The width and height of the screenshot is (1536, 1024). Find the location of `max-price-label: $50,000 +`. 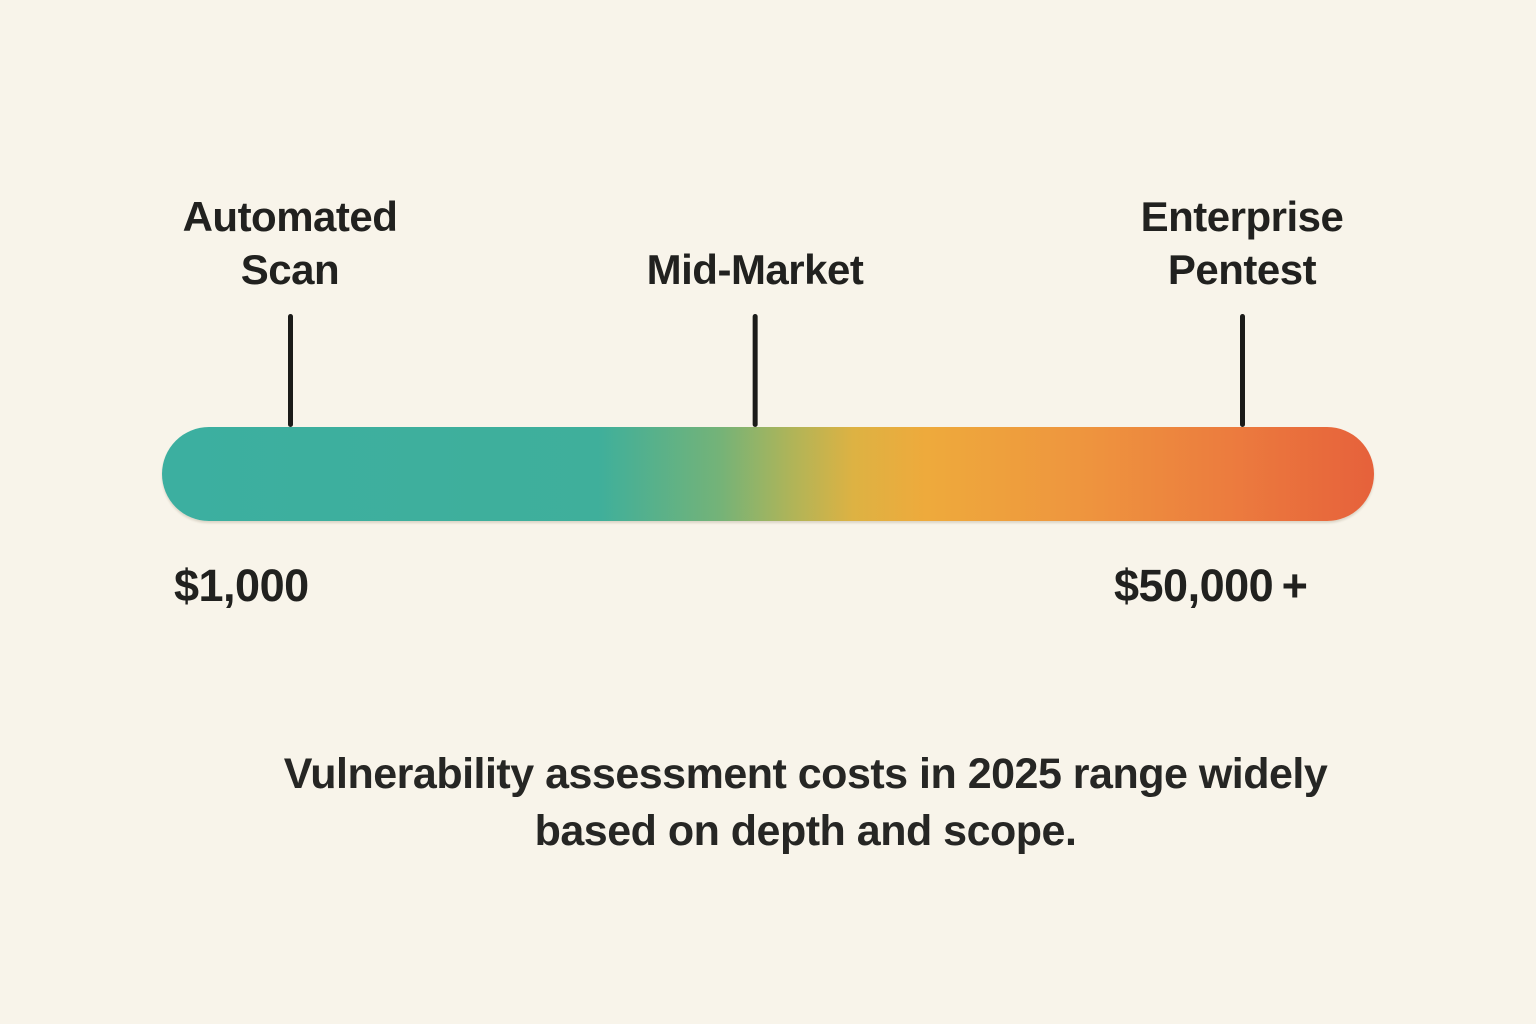

max-price-label: $50,000 + is located at coordinates (1211, 585).